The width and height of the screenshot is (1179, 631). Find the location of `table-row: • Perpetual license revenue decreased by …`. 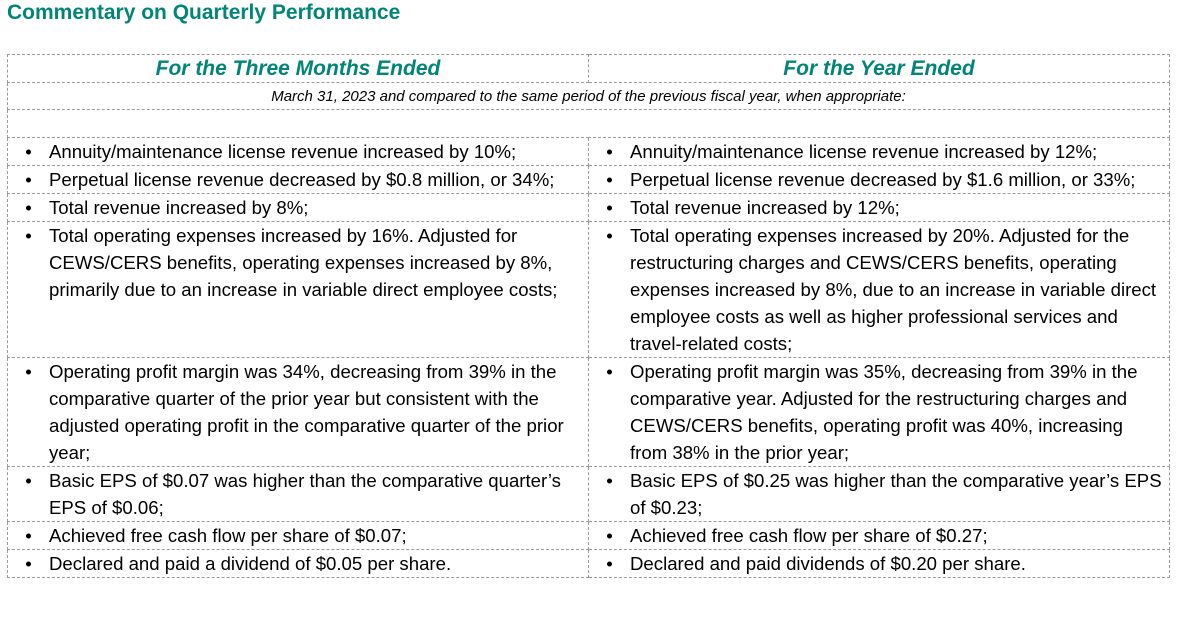

table-row: • Perpetual license revenue decreased by … is located at coordinates (588, 179).